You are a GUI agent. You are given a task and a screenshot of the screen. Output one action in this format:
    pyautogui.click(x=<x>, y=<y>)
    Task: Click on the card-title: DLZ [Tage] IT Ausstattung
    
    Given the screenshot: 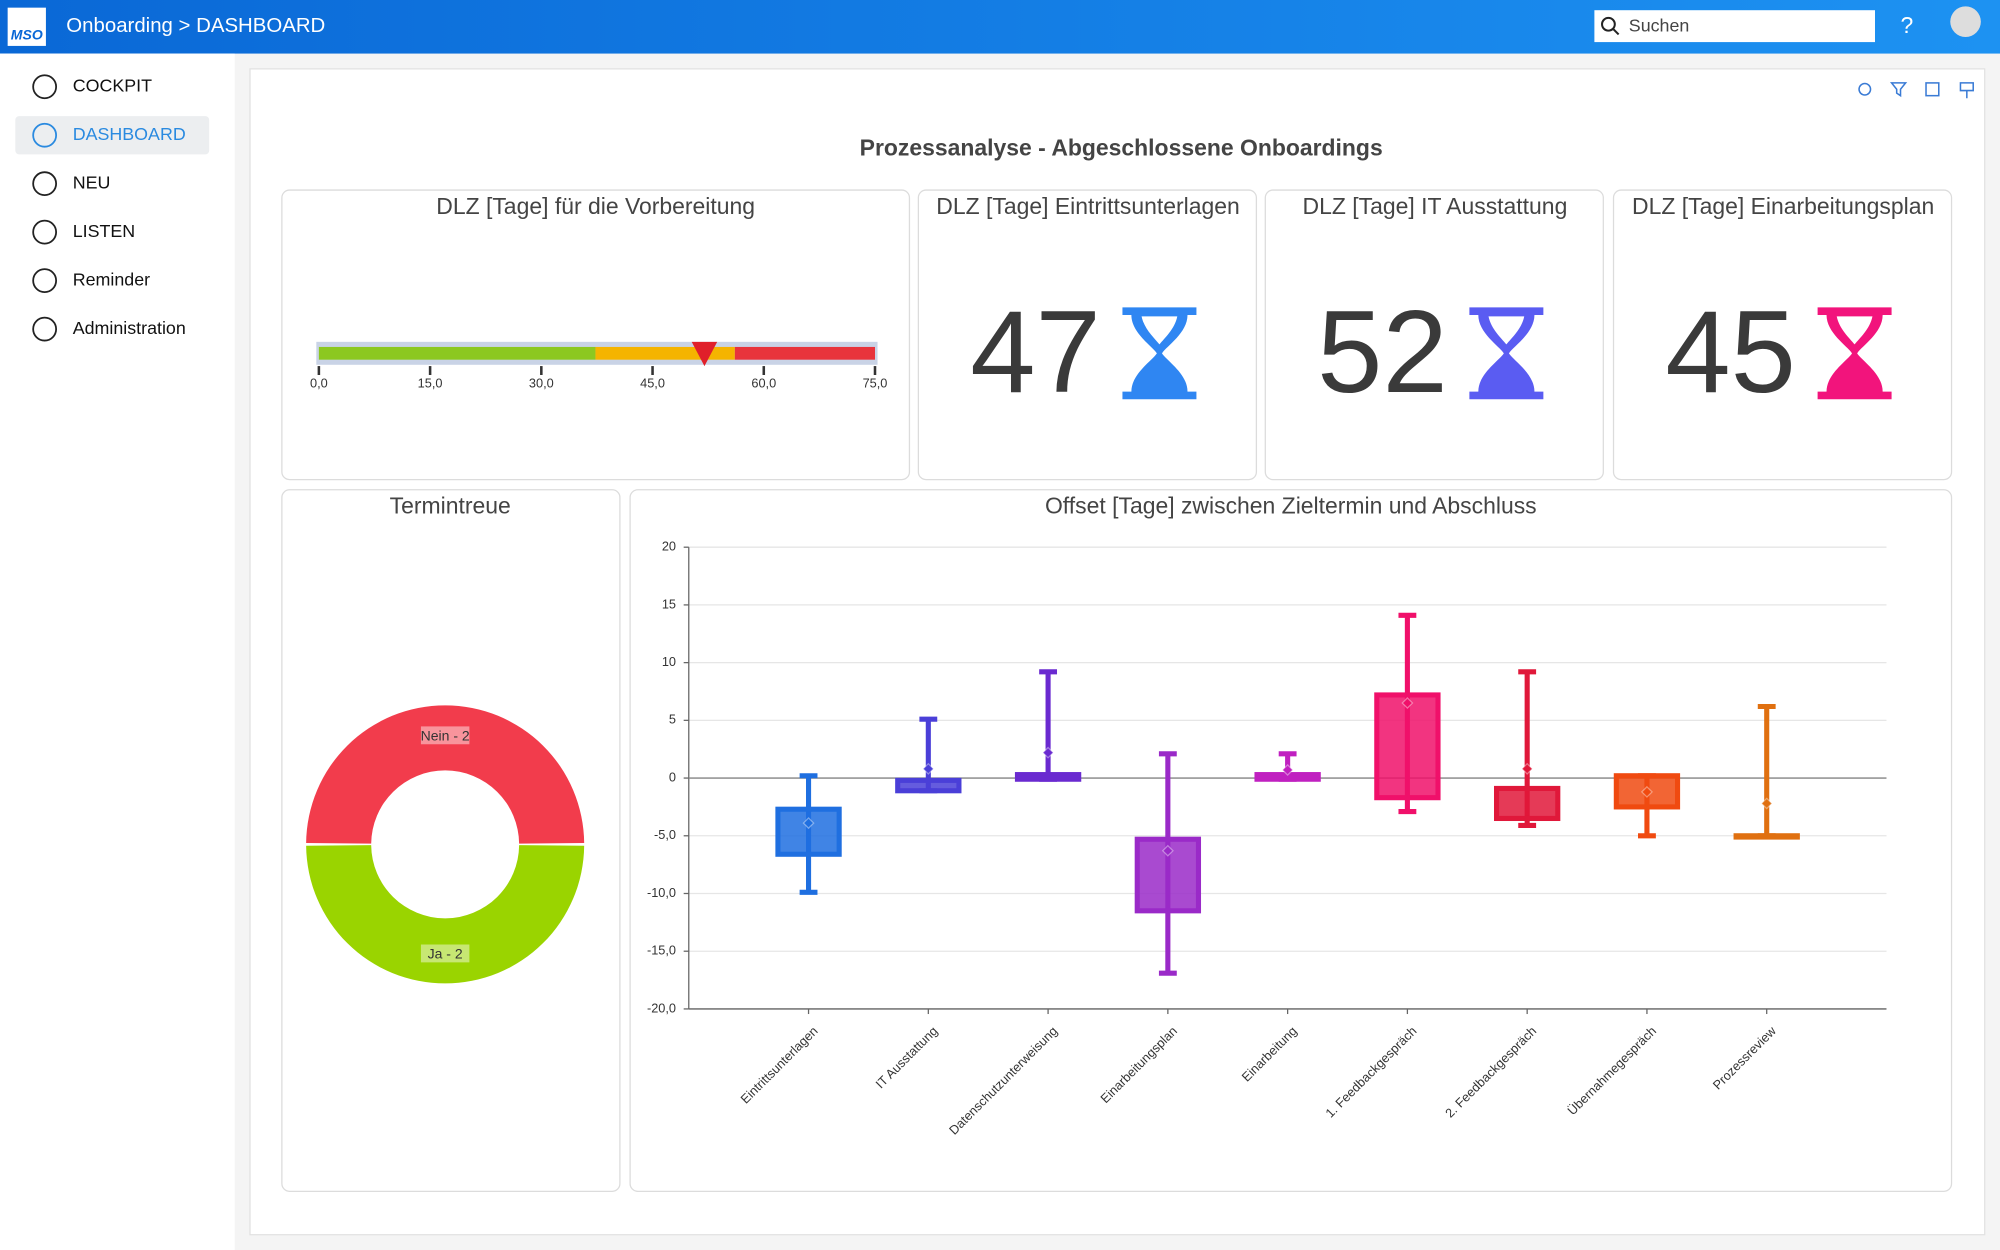 What is the action you would take?
    pyautogui.click(x=1435, y=206)
    